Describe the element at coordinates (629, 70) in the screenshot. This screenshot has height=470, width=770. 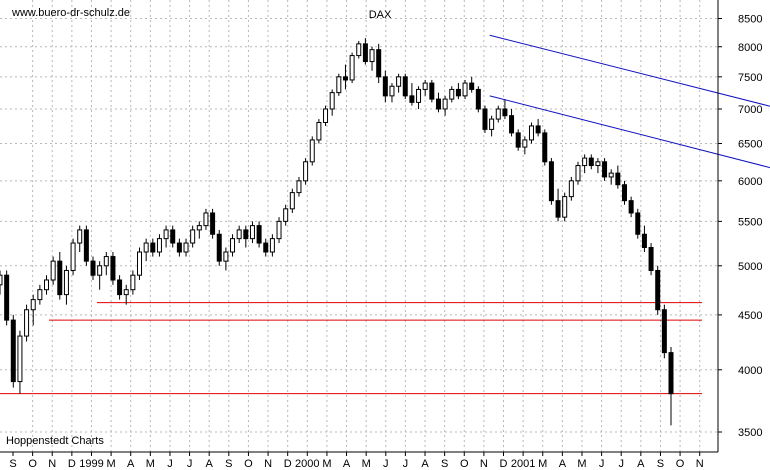
I see `trend-channel-upper` at that location.